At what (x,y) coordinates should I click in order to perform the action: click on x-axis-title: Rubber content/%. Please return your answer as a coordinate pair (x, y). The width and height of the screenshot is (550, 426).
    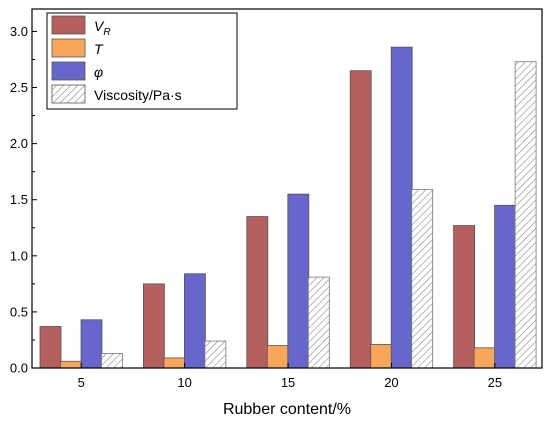
    Looking at the image, I should click on (287, 409).